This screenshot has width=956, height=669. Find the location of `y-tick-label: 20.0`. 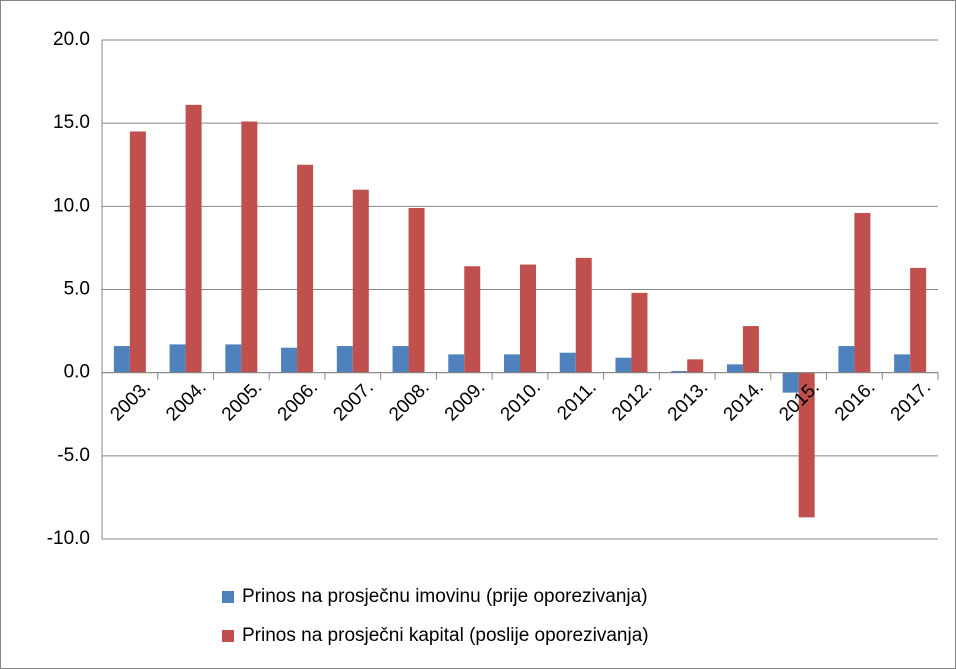

y-tick-label: 20.0 is located at coordinates (71, 39).